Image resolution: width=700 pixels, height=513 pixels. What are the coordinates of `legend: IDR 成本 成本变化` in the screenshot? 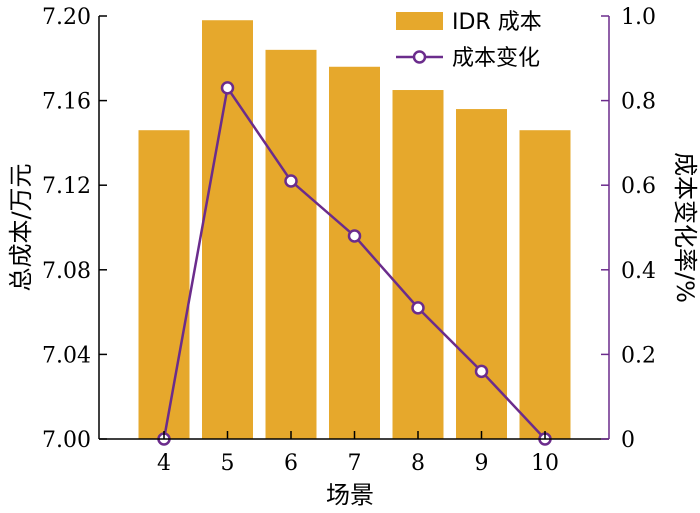 It's located at (469, 40).